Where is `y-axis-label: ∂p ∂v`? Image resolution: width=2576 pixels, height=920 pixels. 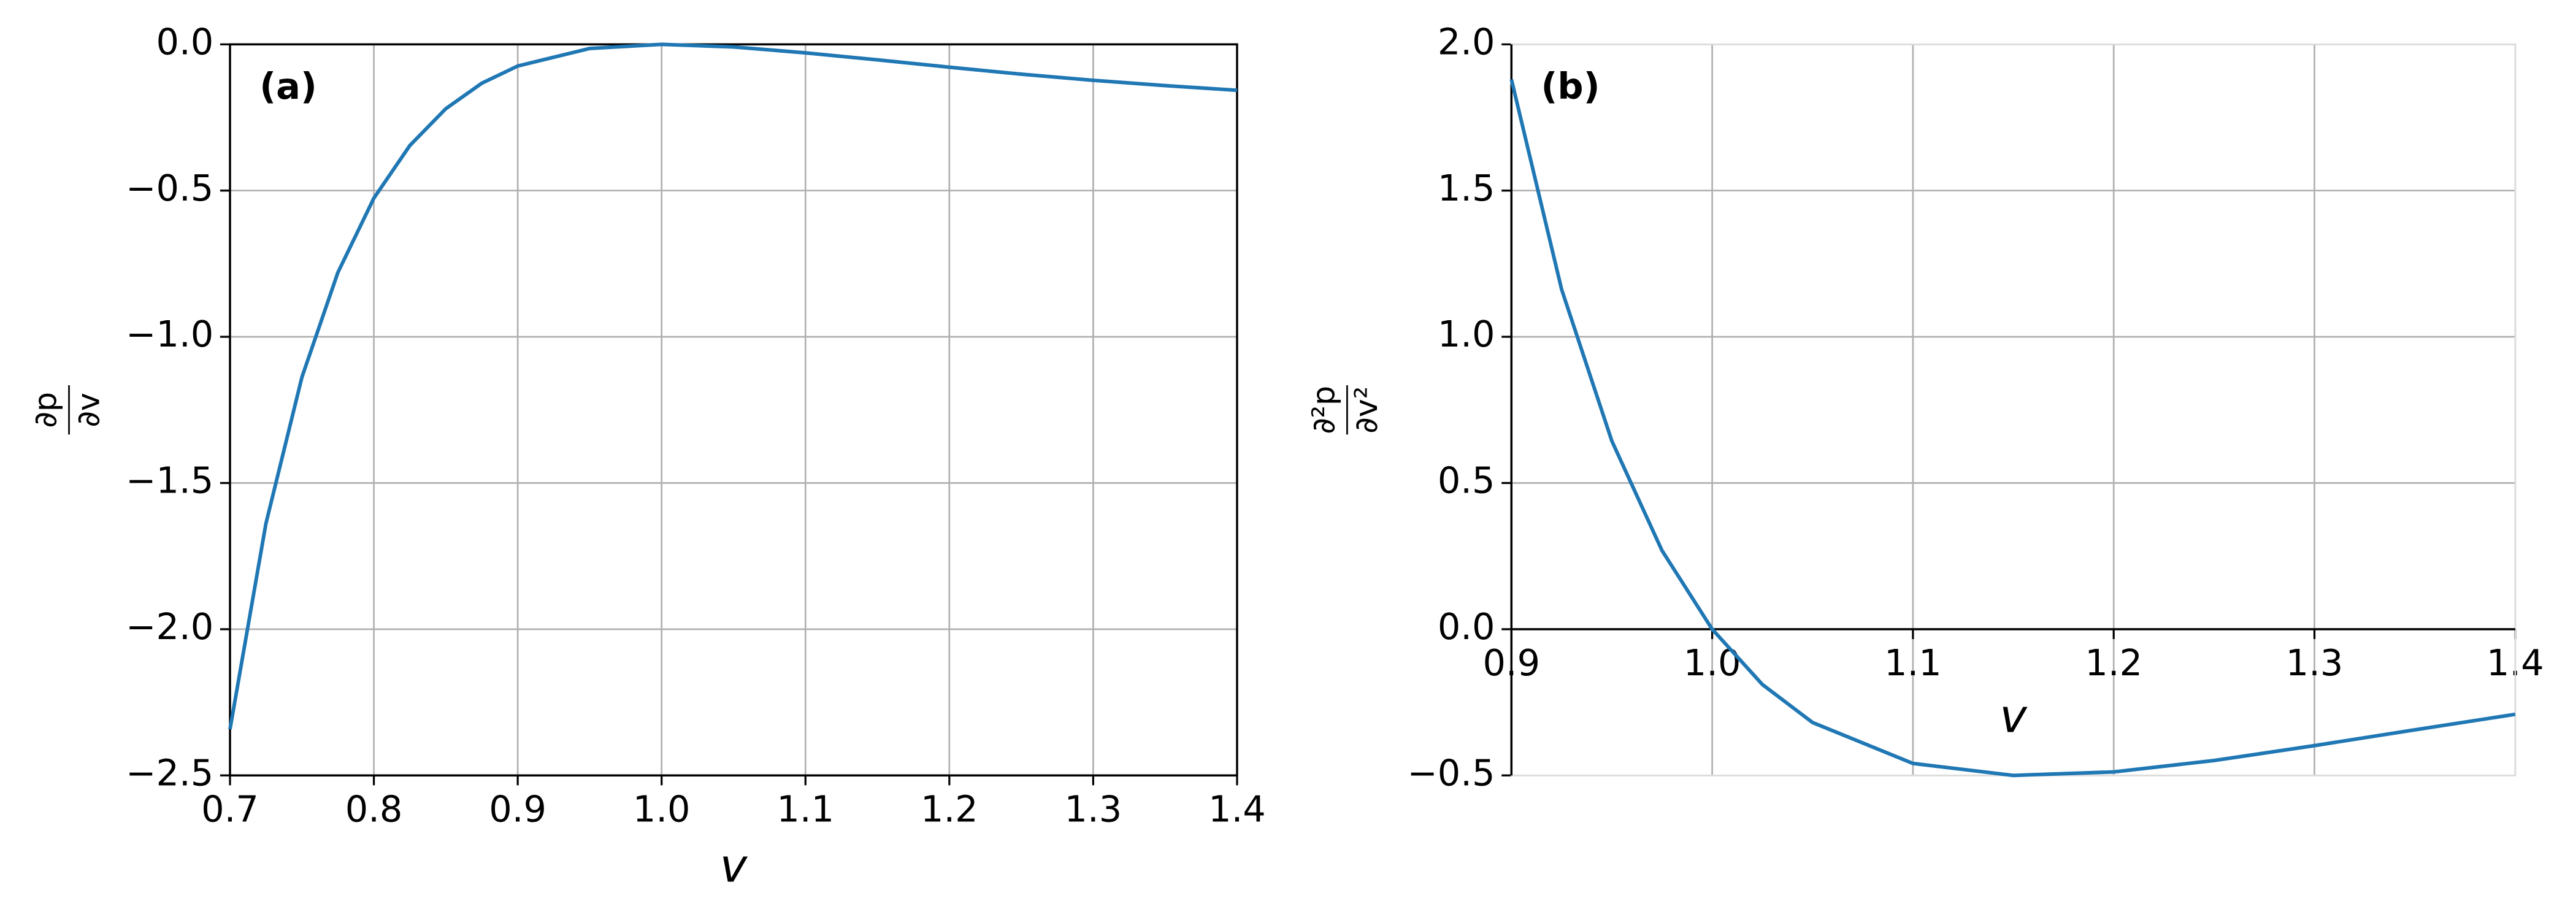 y-axis-label: ∂p ∂v is located at coordinates (67, 410).